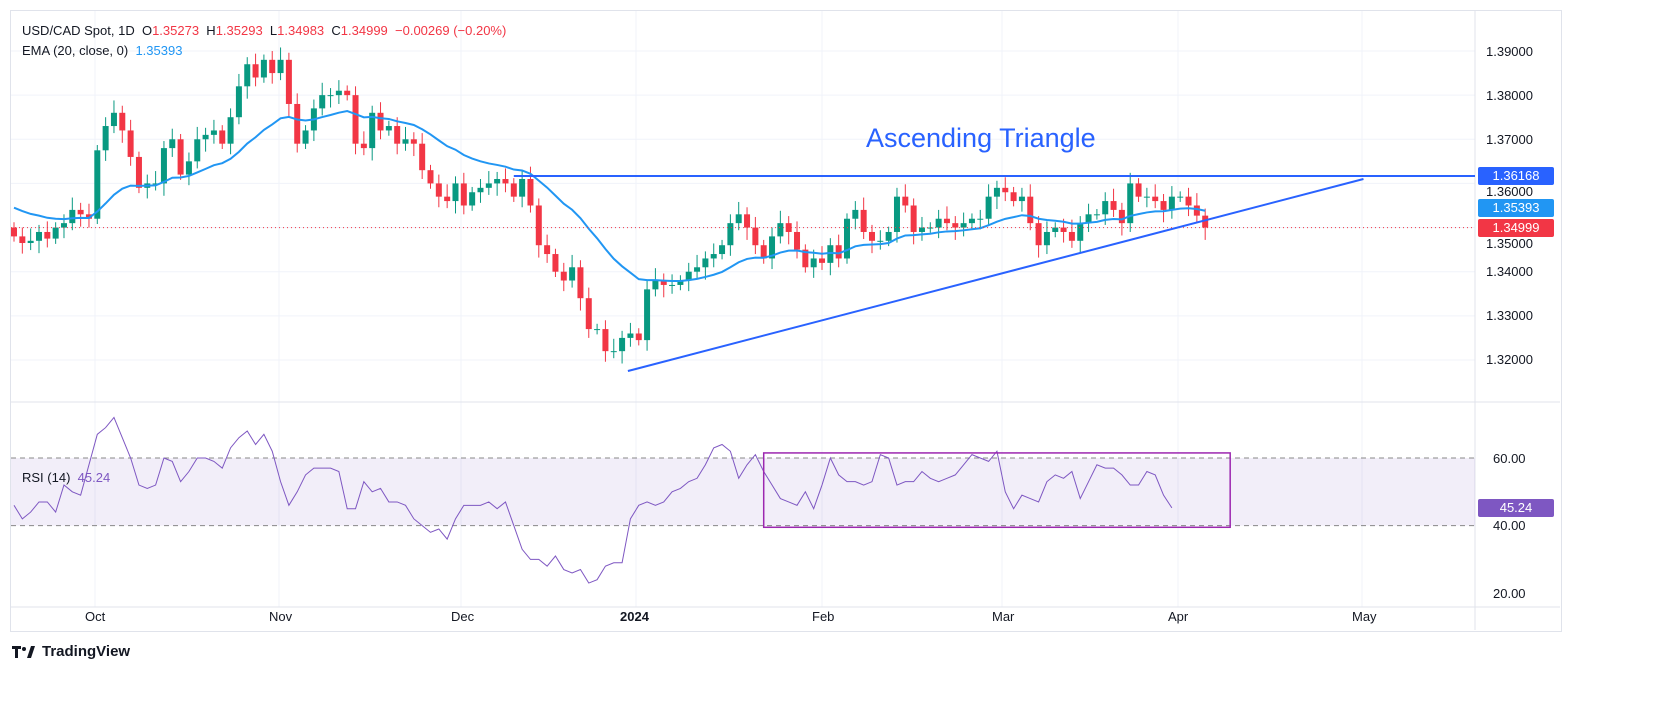  Describe the element at coordinates (823, 616) in the screenshot. I see `time-tick-label: Feb` at that location.